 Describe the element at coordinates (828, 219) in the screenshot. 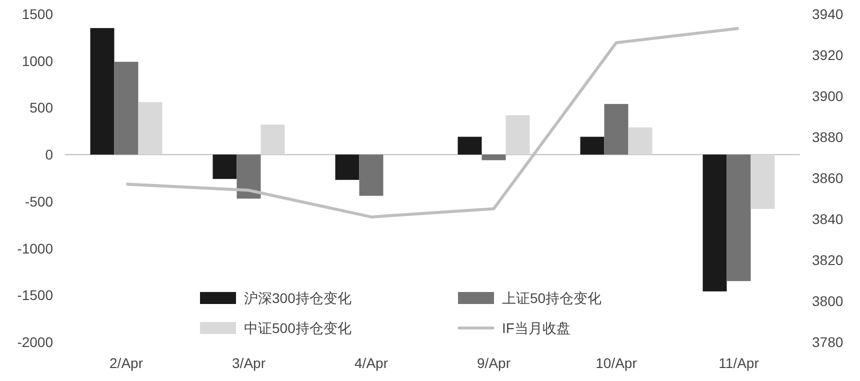

I see `y2-tick-label: 3840` at that location.